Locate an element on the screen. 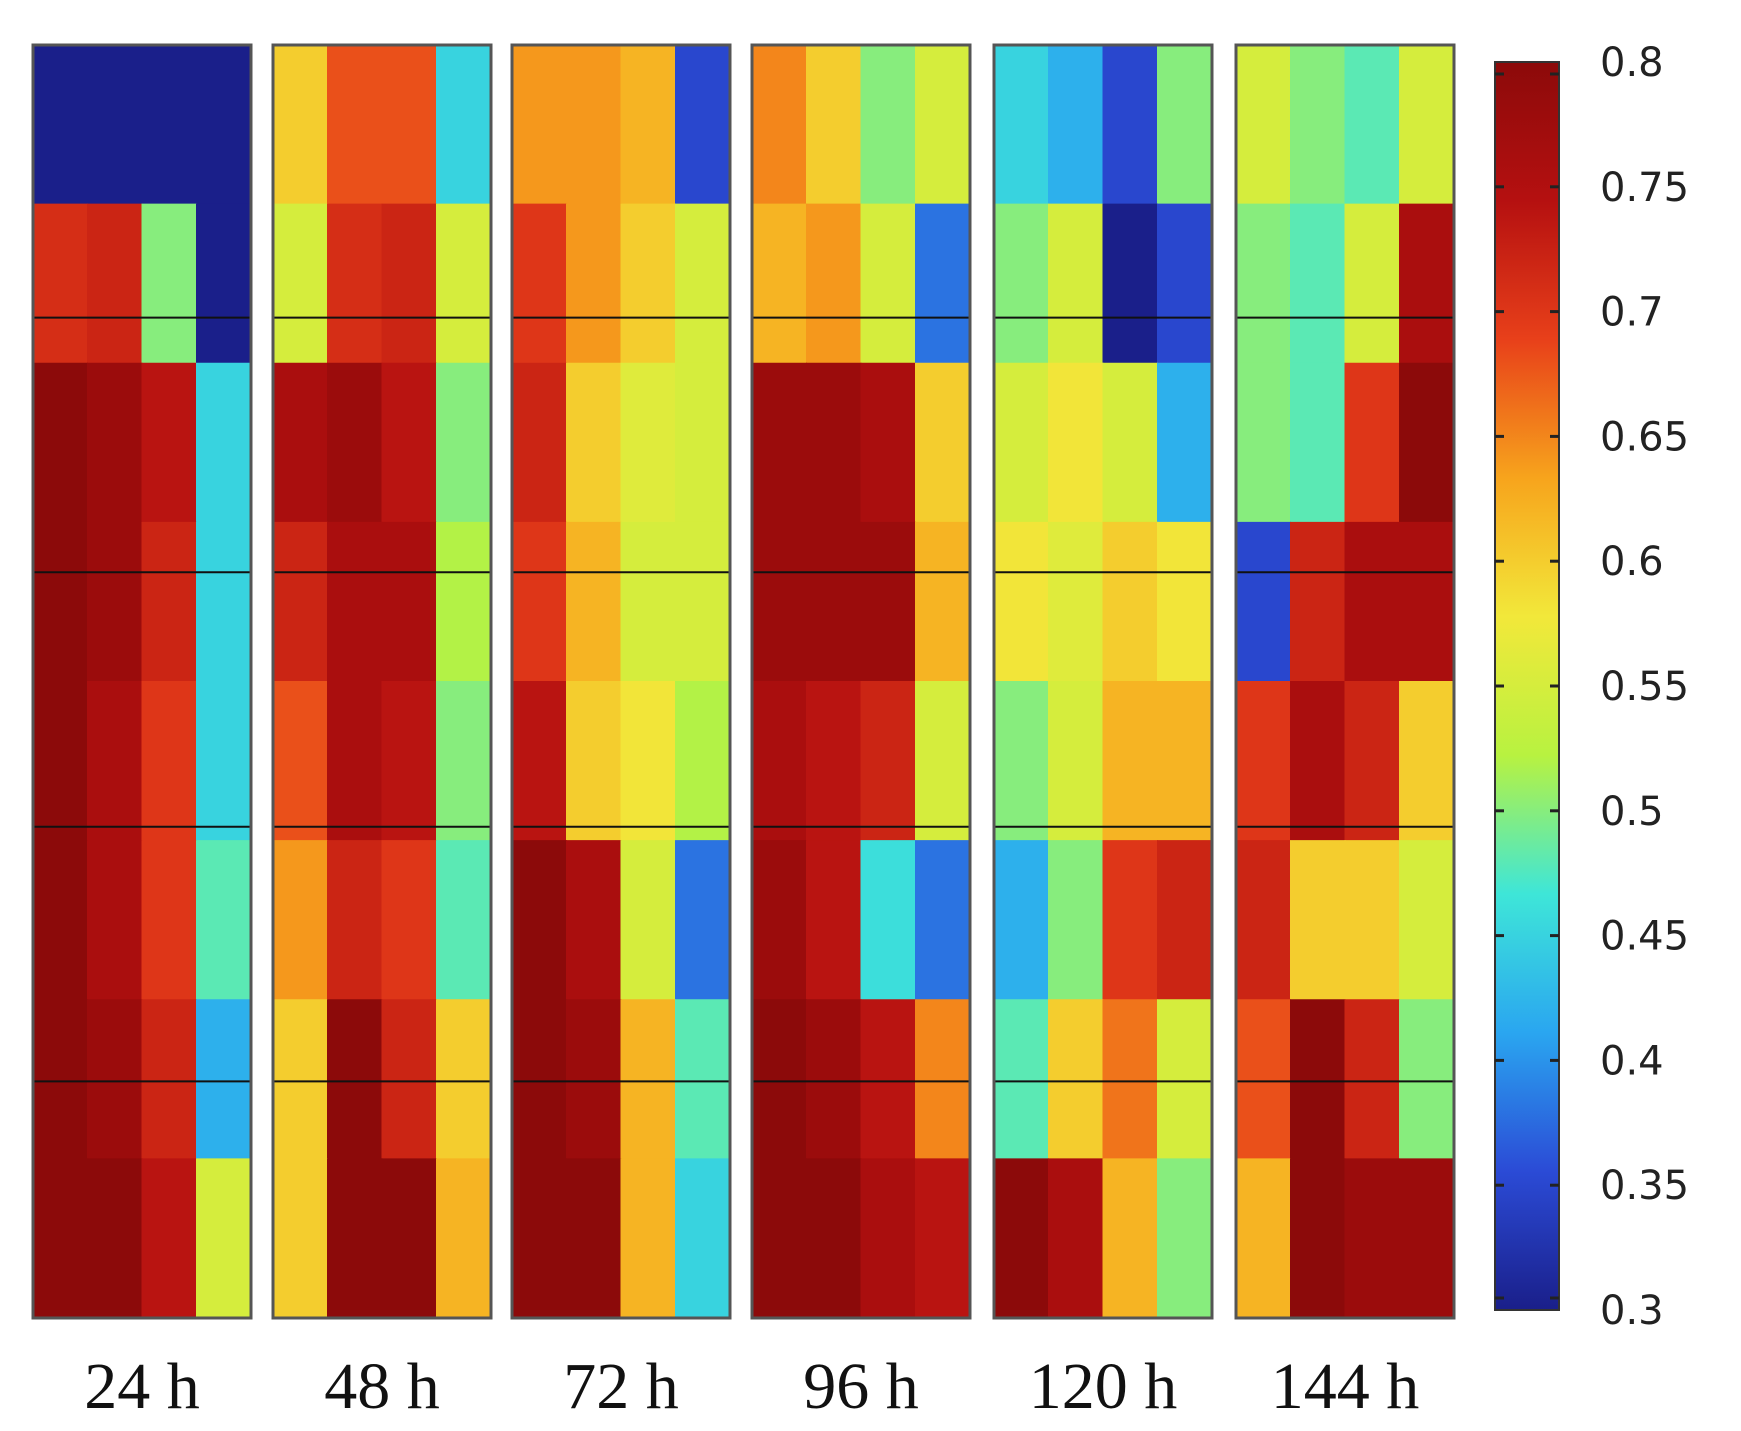 This screenshot has height=1431, width=1741. colorbar-tick-label: 0.75 is located at coordinates (1644, 188).